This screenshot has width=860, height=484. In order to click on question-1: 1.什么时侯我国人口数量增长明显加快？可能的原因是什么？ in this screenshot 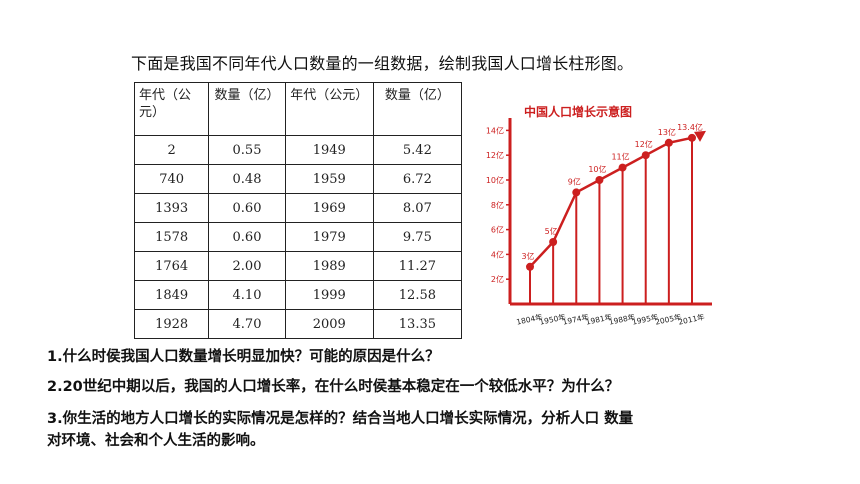, I will do `click(243, 357)`.